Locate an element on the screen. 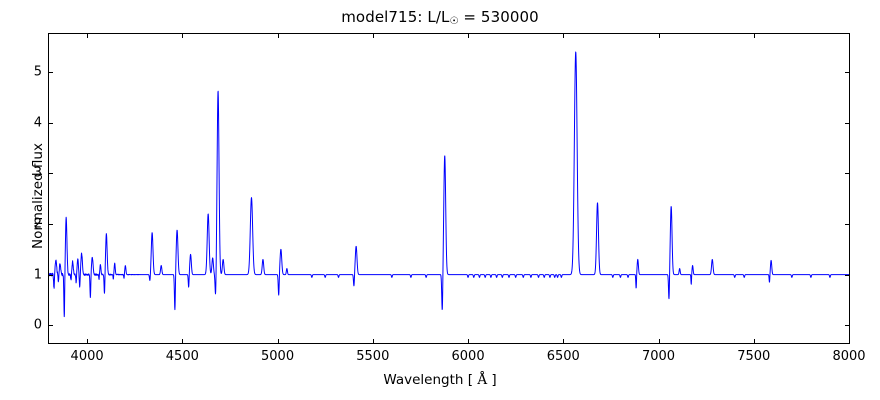 This screenshot has width=880, height=400. x-tick-label: 7000 is located at coordinates (658, 356).